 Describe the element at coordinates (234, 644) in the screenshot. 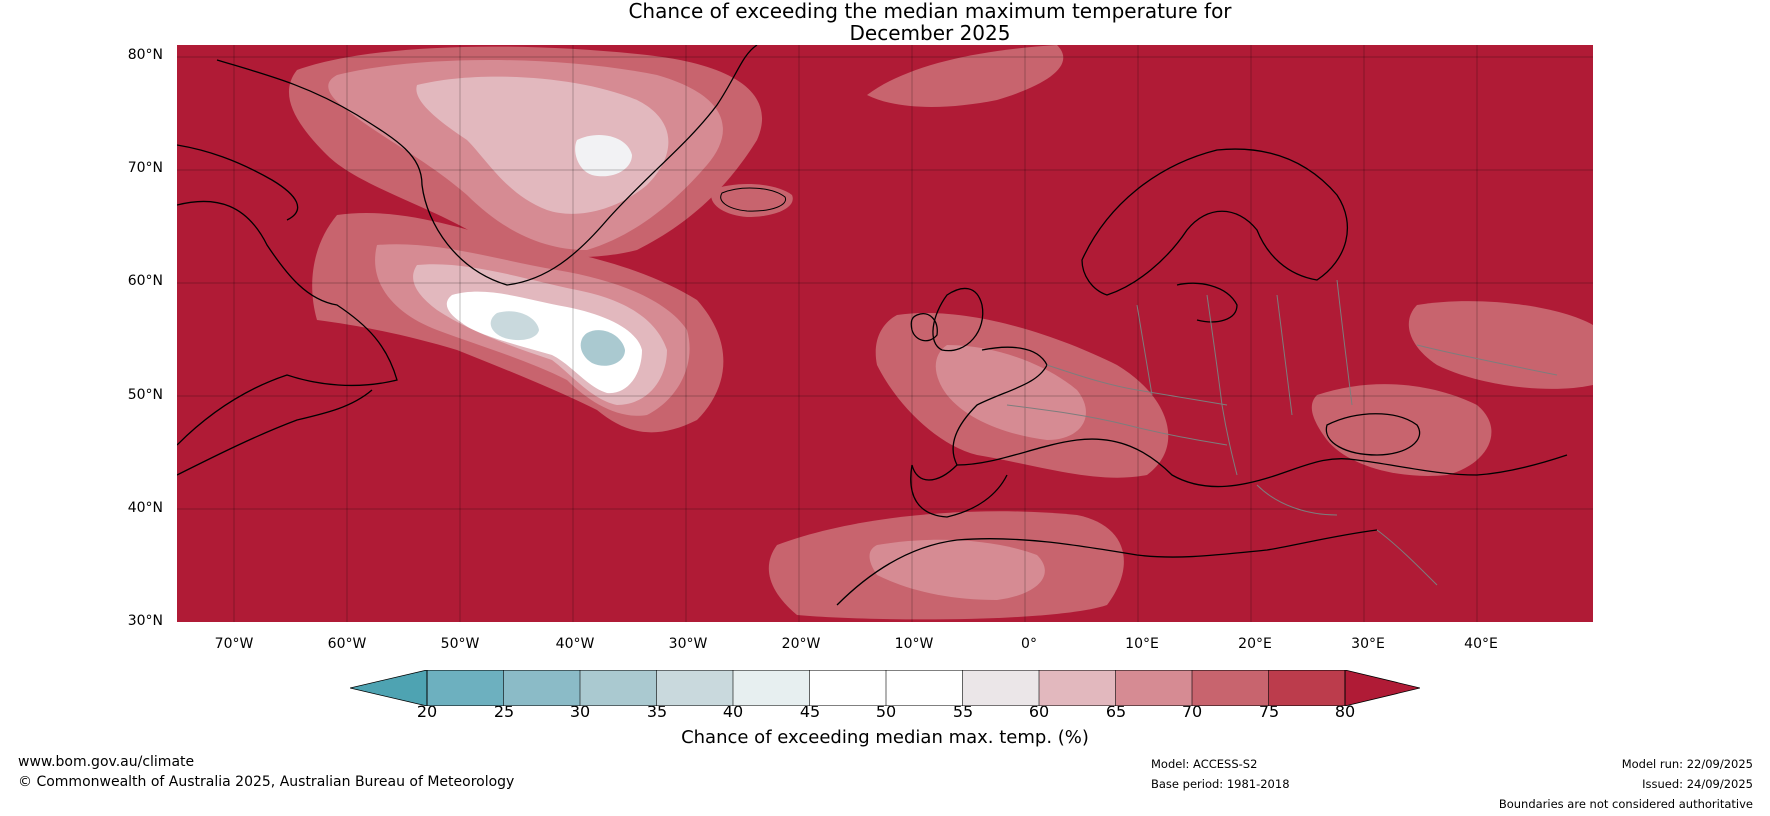

I see `lon-label-70w: 70°W` at that location.